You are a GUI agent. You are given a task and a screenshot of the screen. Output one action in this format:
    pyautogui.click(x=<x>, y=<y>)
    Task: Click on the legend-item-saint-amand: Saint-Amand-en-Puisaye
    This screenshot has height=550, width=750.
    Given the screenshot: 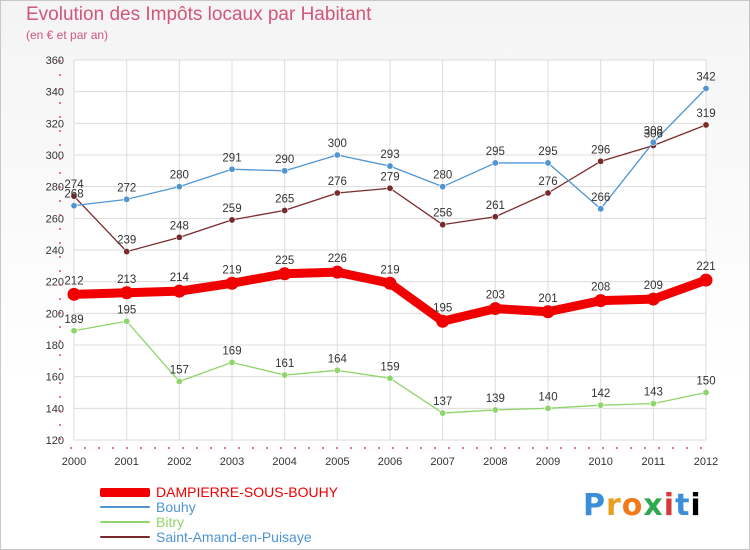 What is the action you would take?
    pyautogui.click(x=206, y=537)
    